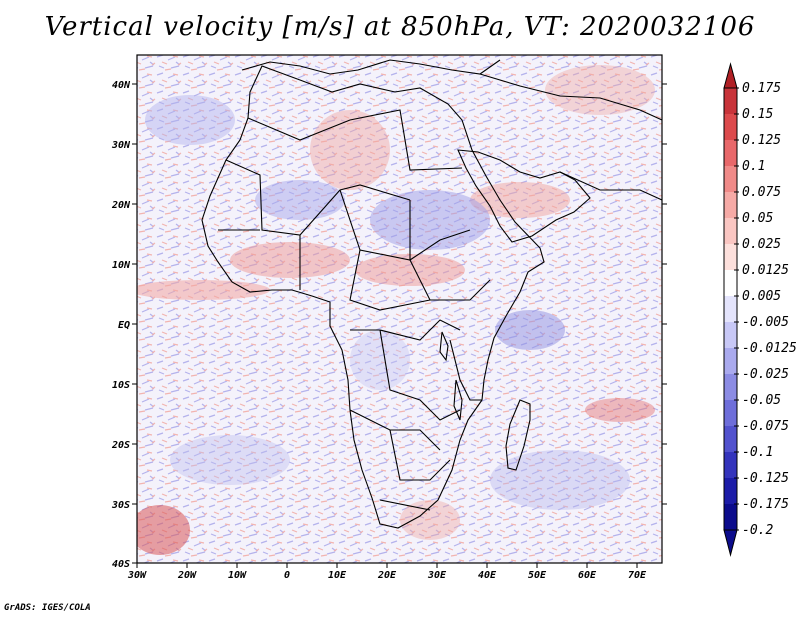 This screenshot has width=800, height=618. What do you see at coordinates (637, 575) in the screenshot?
I see `lon-tick-label: 70E` at bounding box center [637, 575].